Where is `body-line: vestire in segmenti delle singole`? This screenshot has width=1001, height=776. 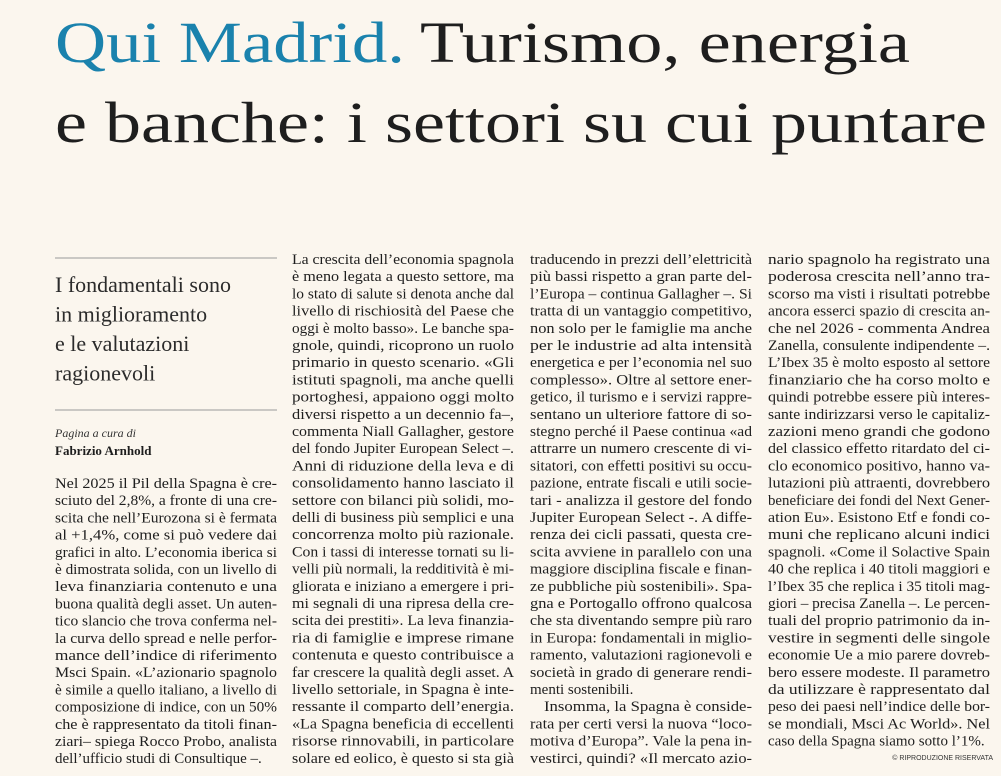
body-line: vestire in segmenti delle singole is located at coordinates (879, 638).